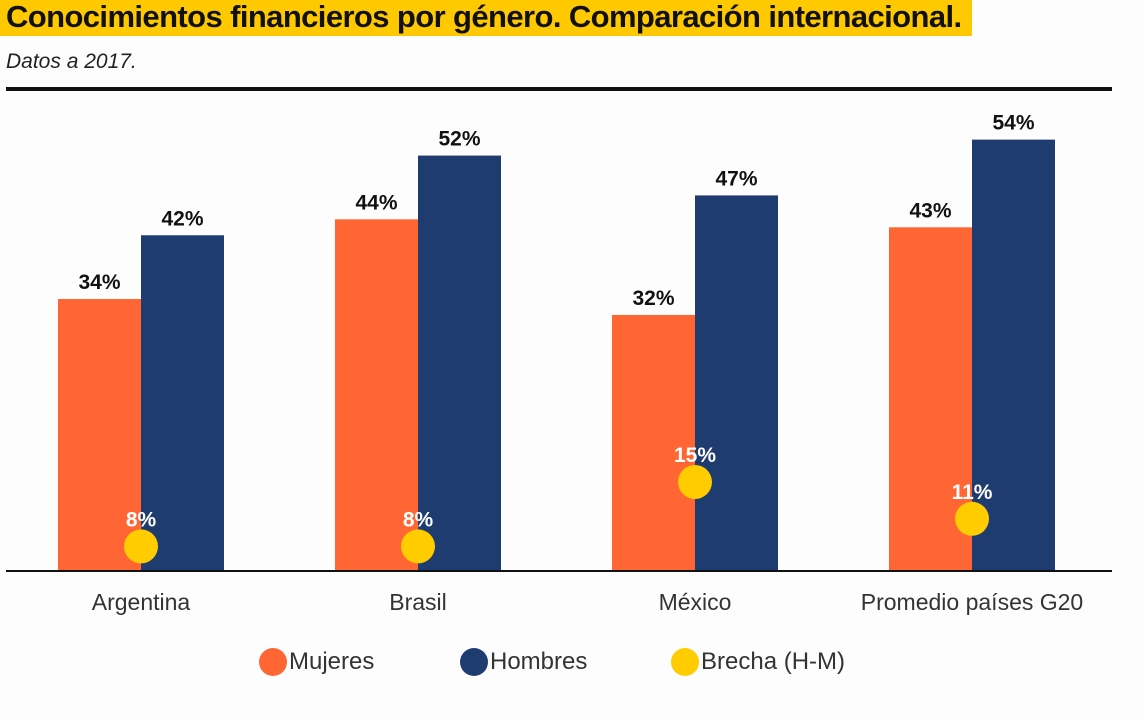  Describe the element at coordinates (418, 602) in the screenshot. I see `category-label-brasil: Brasil` at that location.